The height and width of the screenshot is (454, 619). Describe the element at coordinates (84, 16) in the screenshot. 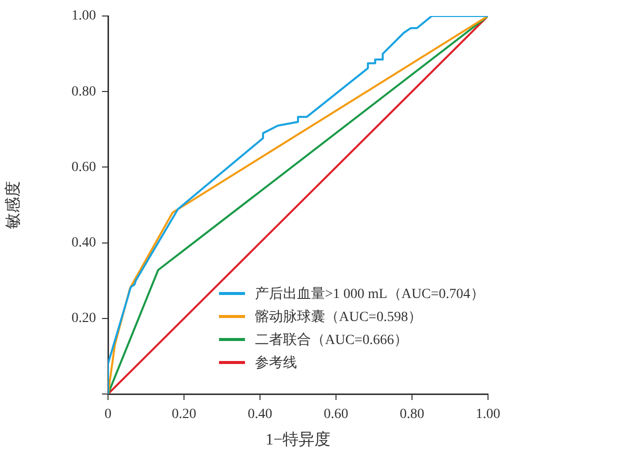

I see `y-tick-label: 1.00` at that location.